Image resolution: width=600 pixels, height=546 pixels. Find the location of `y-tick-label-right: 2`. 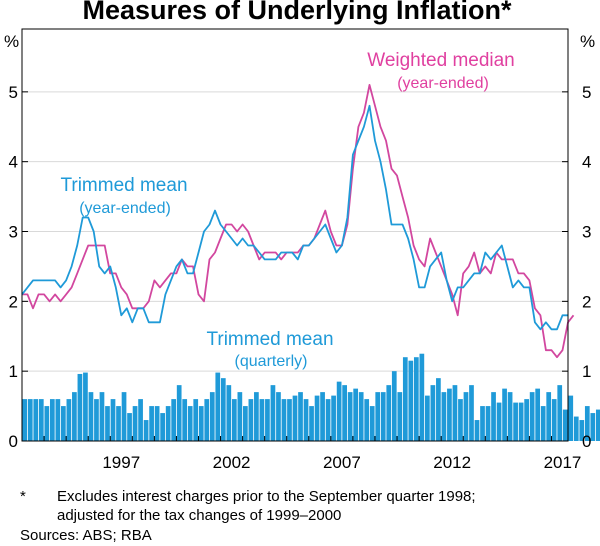

y-tick-label-right: 2 is located at coordinates (586, 301).